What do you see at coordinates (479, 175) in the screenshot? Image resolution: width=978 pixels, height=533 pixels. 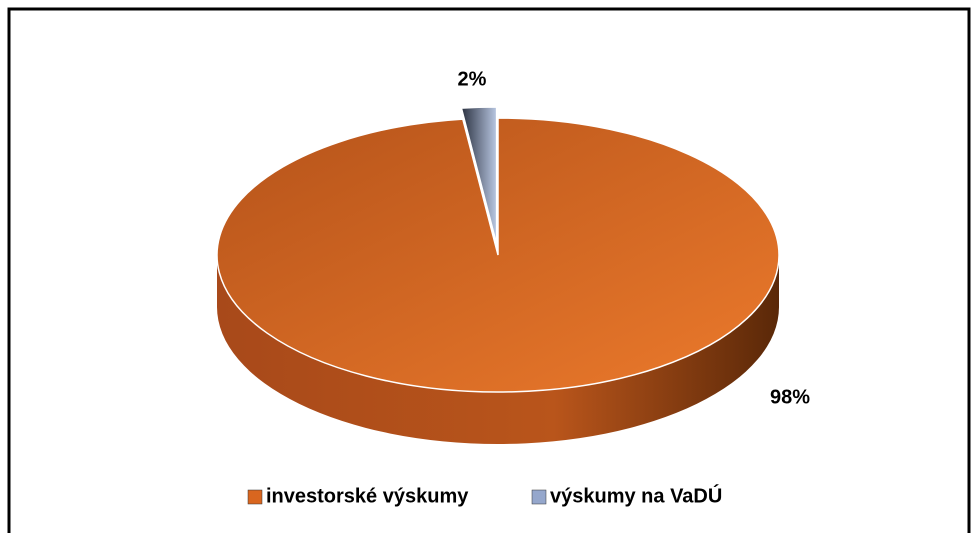 I see `pie-slice` at bounding box center [479, 175].